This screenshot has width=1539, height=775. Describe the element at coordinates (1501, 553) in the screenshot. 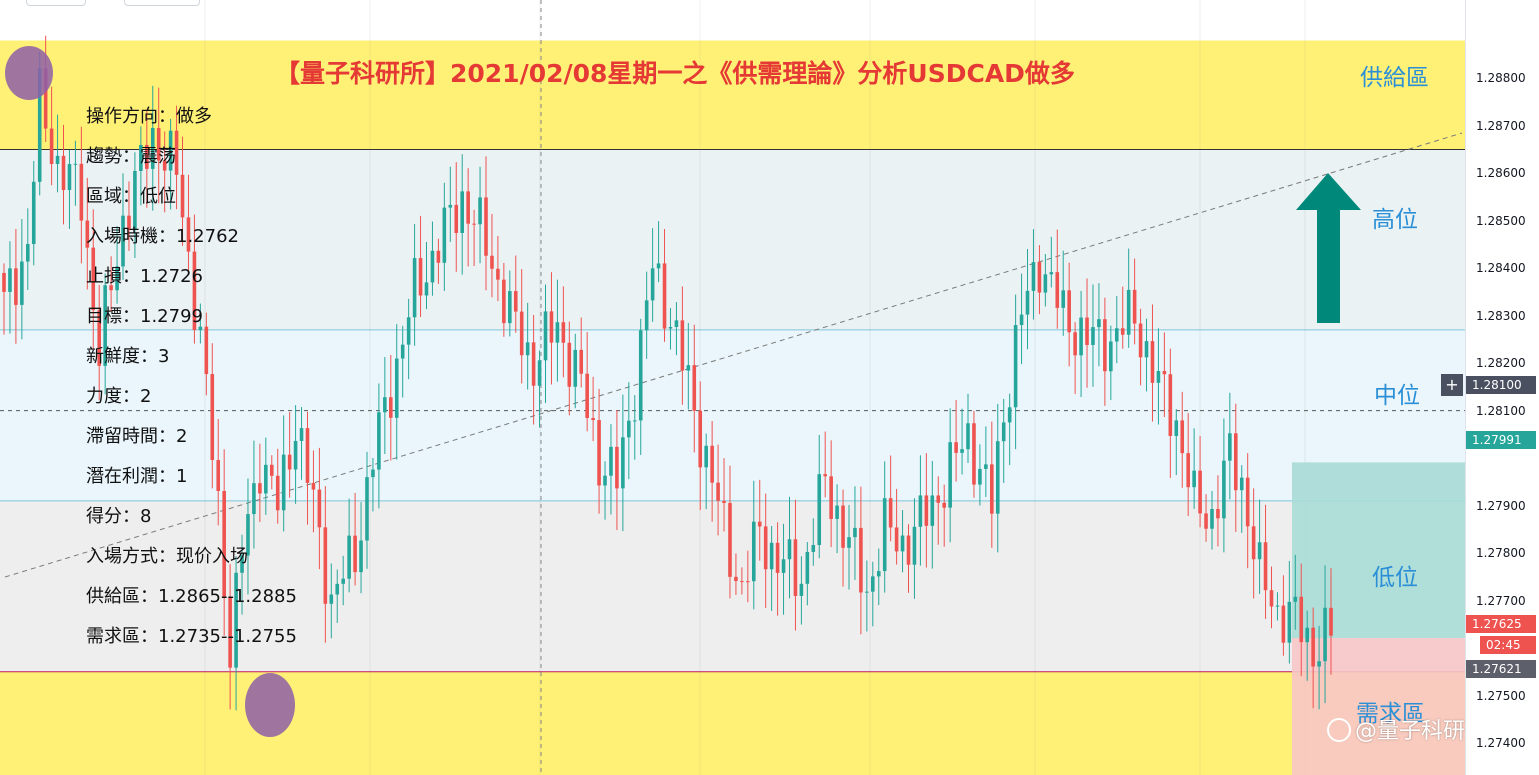

I see `y-tick-label: 1.27800` at that location.